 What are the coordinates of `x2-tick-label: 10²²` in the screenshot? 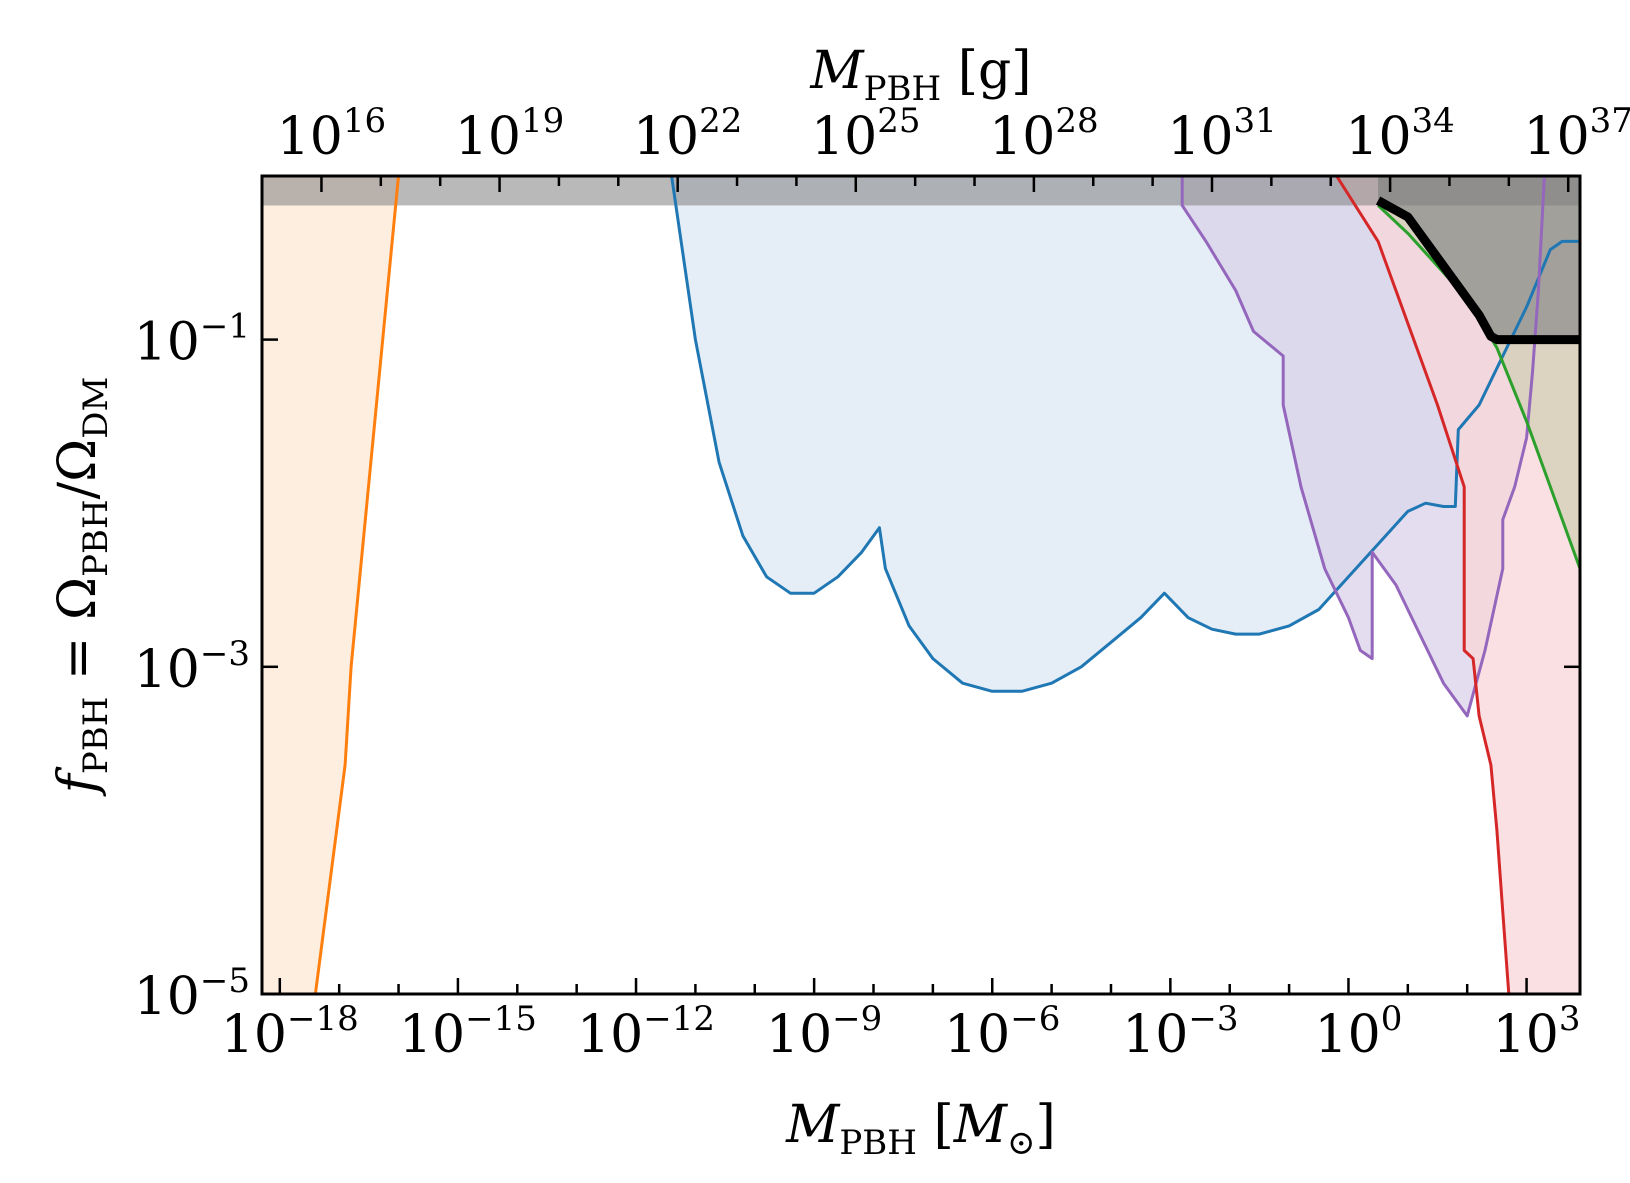 It's located at (687, 134).